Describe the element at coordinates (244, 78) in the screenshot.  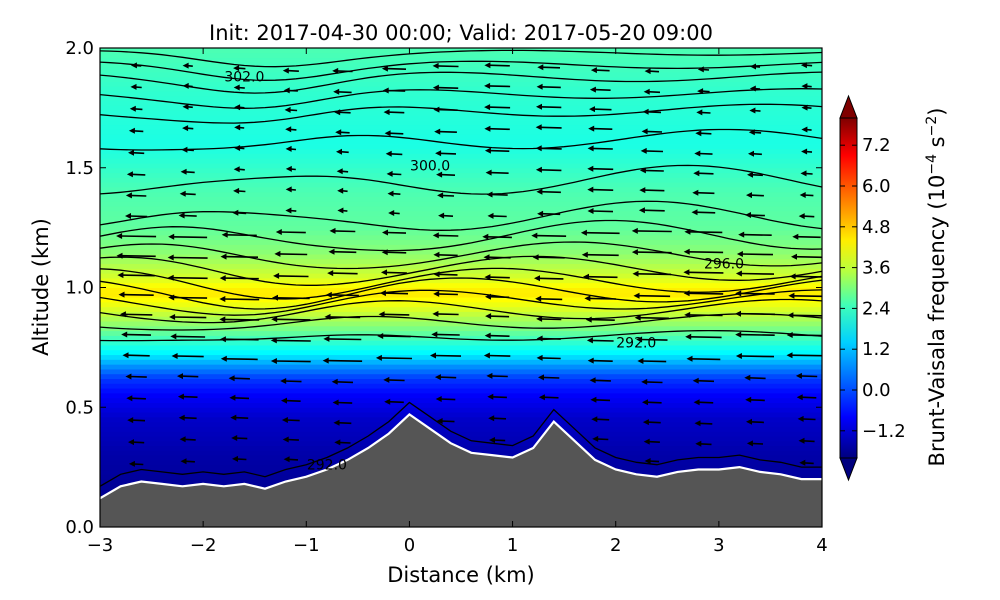
I see `contour-label: 302.0` at that location.